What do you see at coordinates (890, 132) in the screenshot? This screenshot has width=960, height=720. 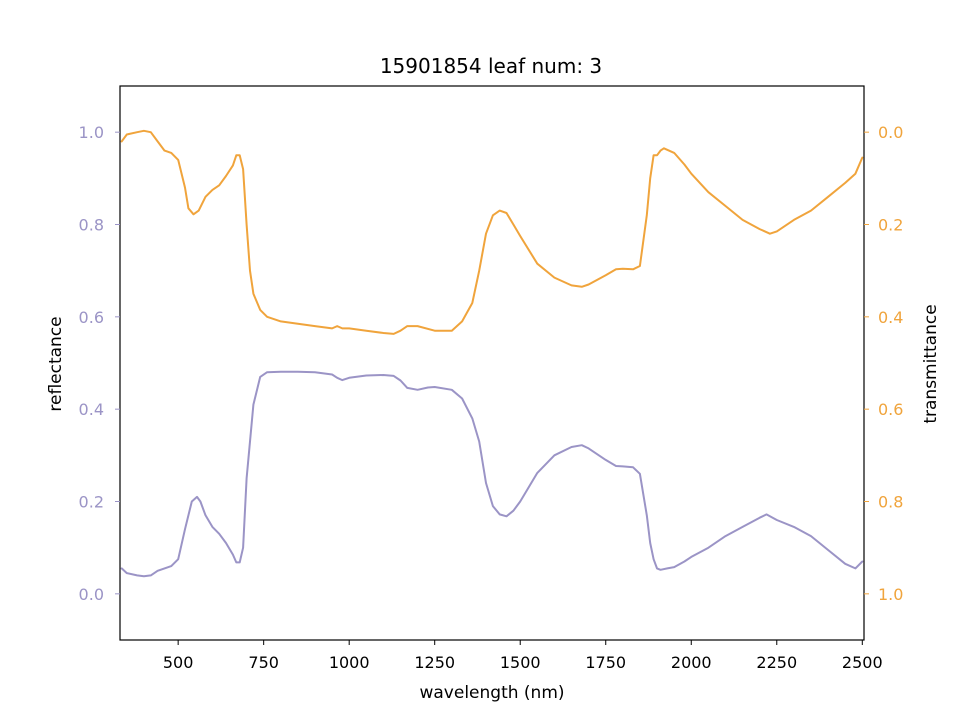 I see `right-tick-label: 0.0` at bounding box center [890, 132].